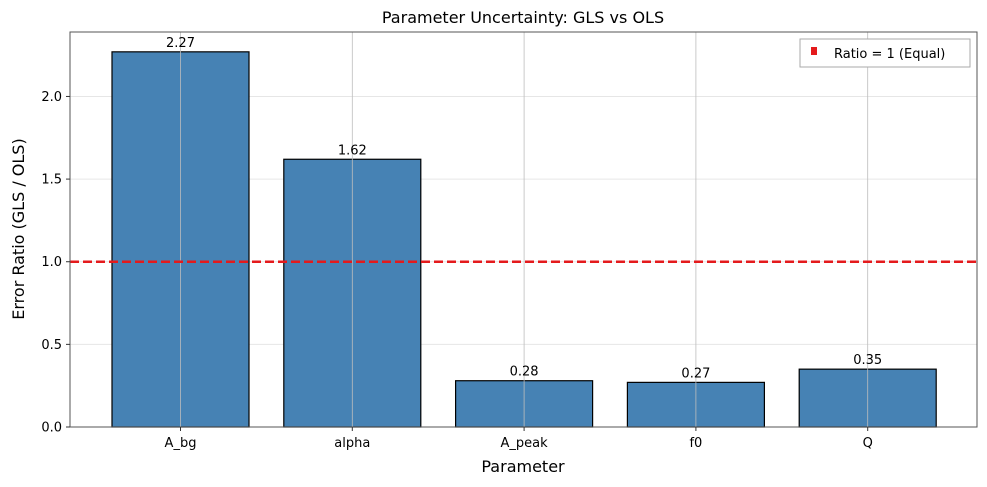 The height and width of the screenshot is (487, 987). What do you see at coordinates (814, 51) in the screenshot?
I see `legend-swatch` at bounding box center [814, 51].